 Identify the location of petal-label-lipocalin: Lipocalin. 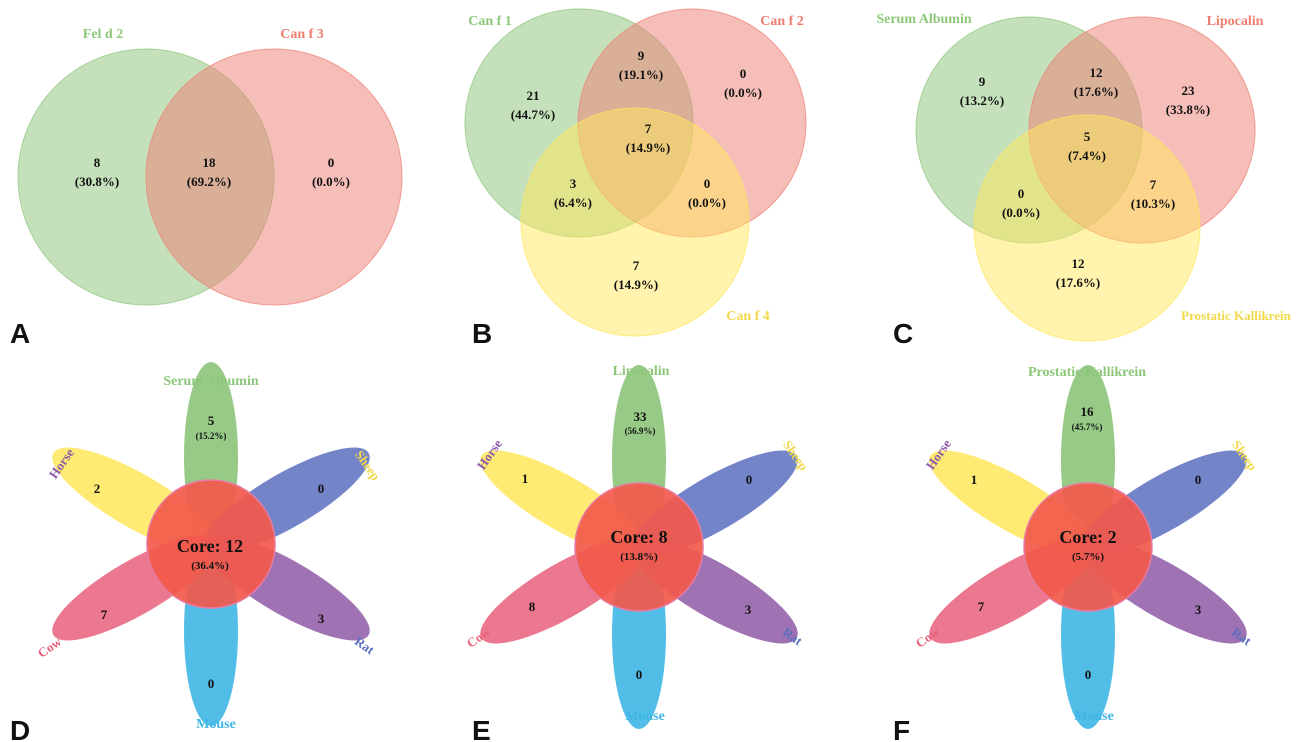
(641, 371).